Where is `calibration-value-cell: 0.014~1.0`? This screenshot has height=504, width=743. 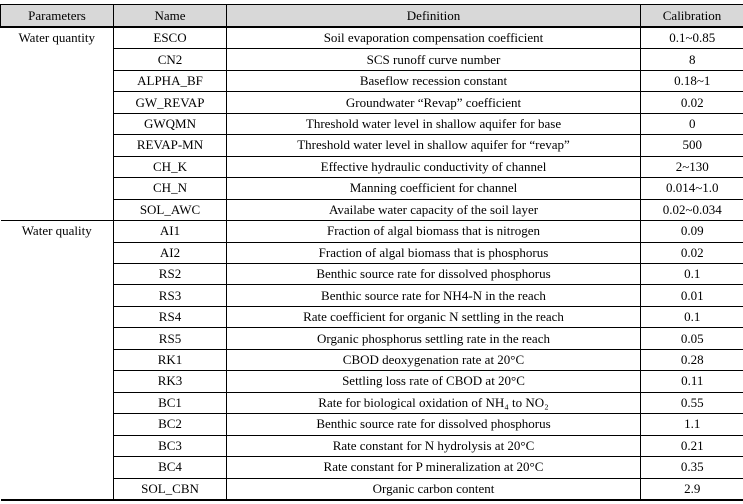
calibration-value-cell: 0.014~1.0 is located at coordinates (691, 188).